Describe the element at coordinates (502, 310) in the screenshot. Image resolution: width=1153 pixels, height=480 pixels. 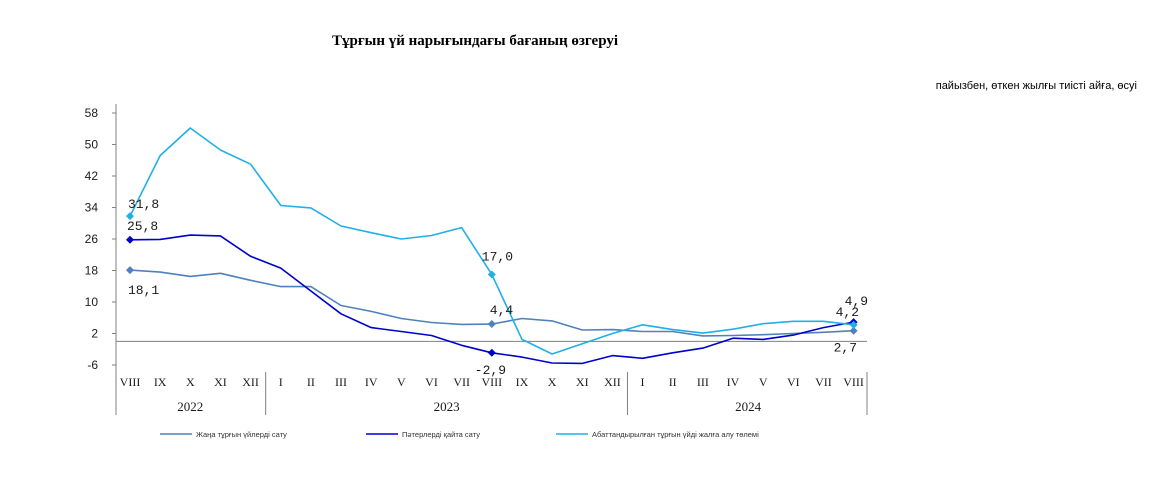
I see `data-label: 4,4` at that location.